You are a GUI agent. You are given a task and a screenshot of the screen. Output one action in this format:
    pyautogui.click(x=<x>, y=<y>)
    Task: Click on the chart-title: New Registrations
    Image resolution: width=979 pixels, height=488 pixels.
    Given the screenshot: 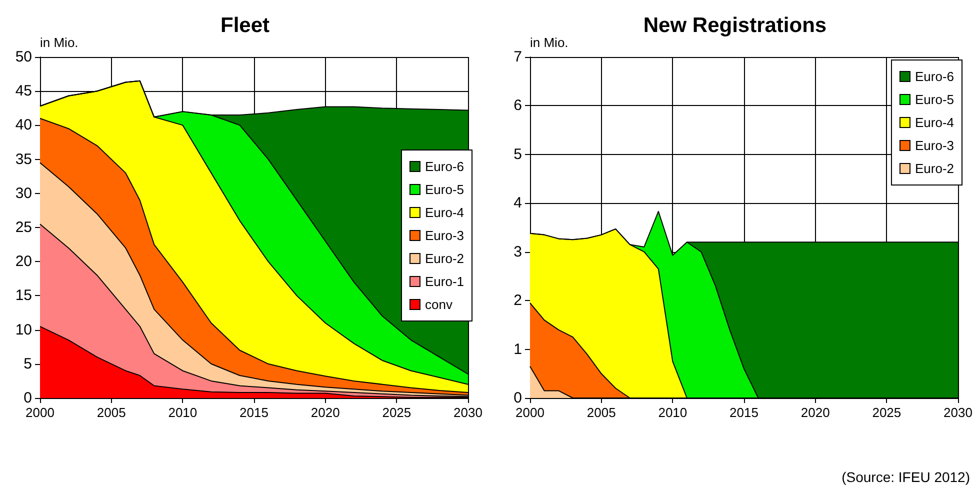 What is the action you would take?
    pyautogui.click(x=734, y=25)
    